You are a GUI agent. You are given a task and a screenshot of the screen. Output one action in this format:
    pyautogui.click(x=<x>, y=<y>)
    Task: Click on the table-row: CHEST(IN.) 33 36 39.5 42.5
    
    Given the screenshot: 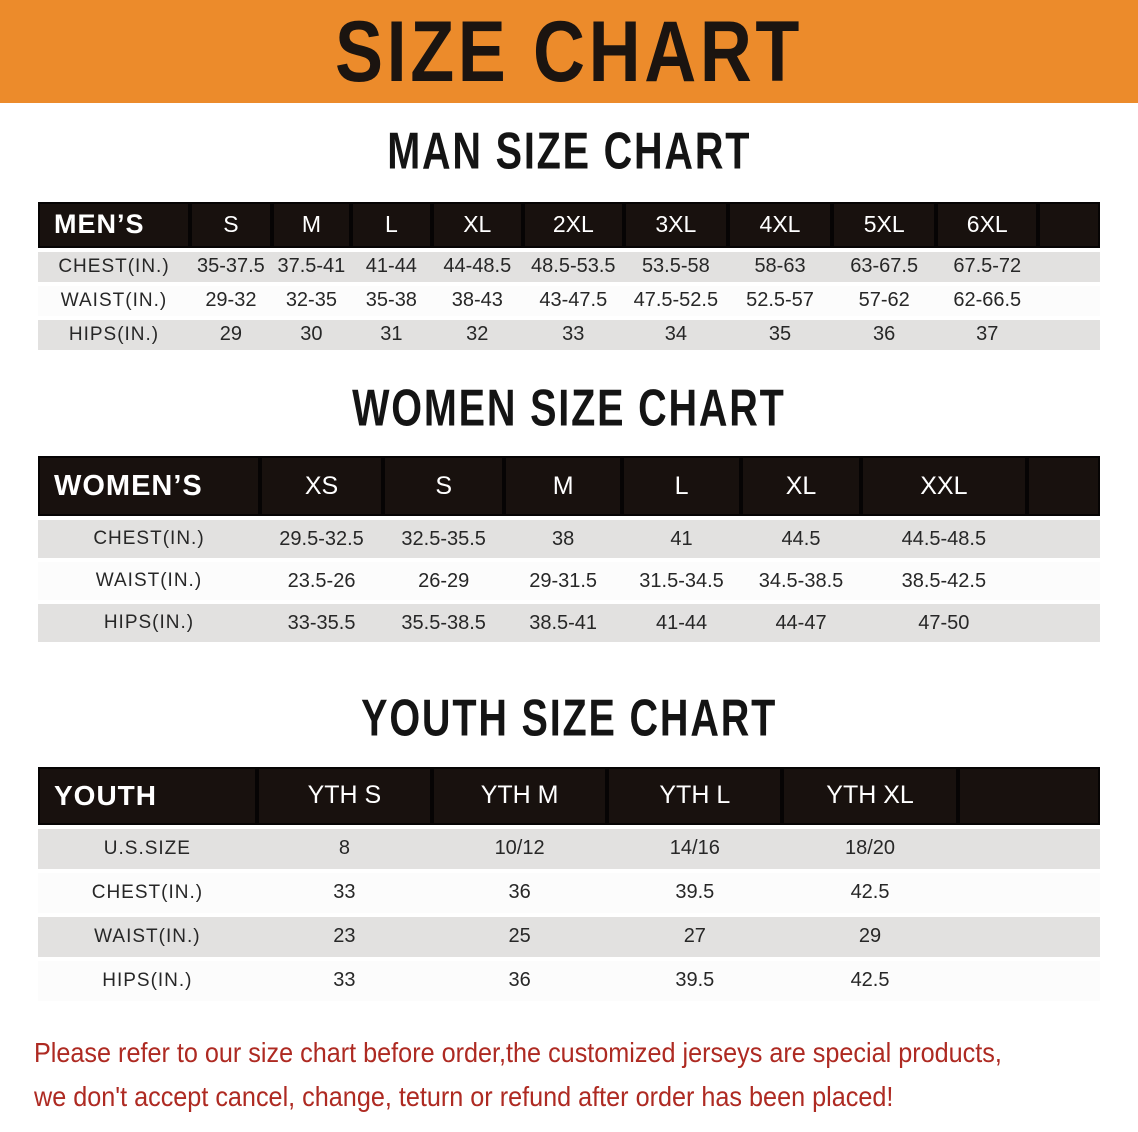 What is the action you would take?
    pyautogui.click(x=569, y=892)
    